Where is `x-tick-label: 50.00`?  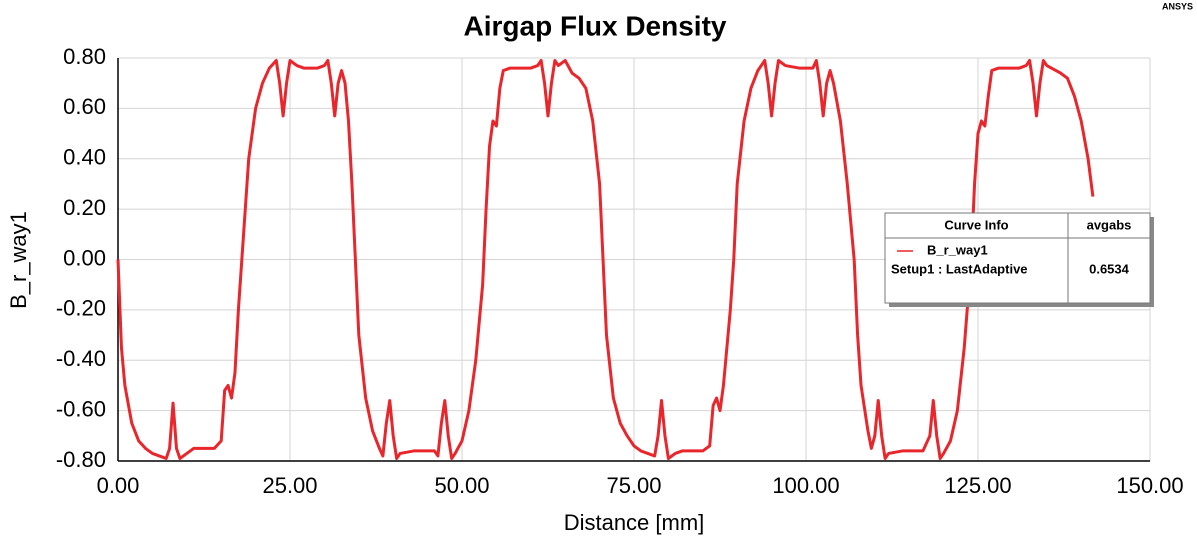 x-tick-label: 50.00 is located at coordinates (461, 485).